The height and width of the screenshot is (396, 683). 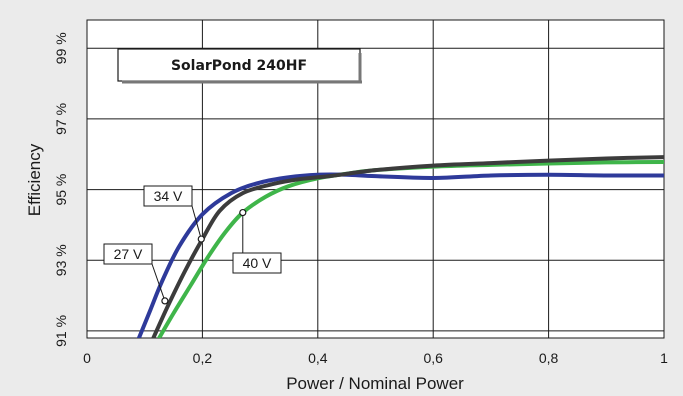 I want to click on chart-title: SolarPond 240HF, so click(x=239, y=66).